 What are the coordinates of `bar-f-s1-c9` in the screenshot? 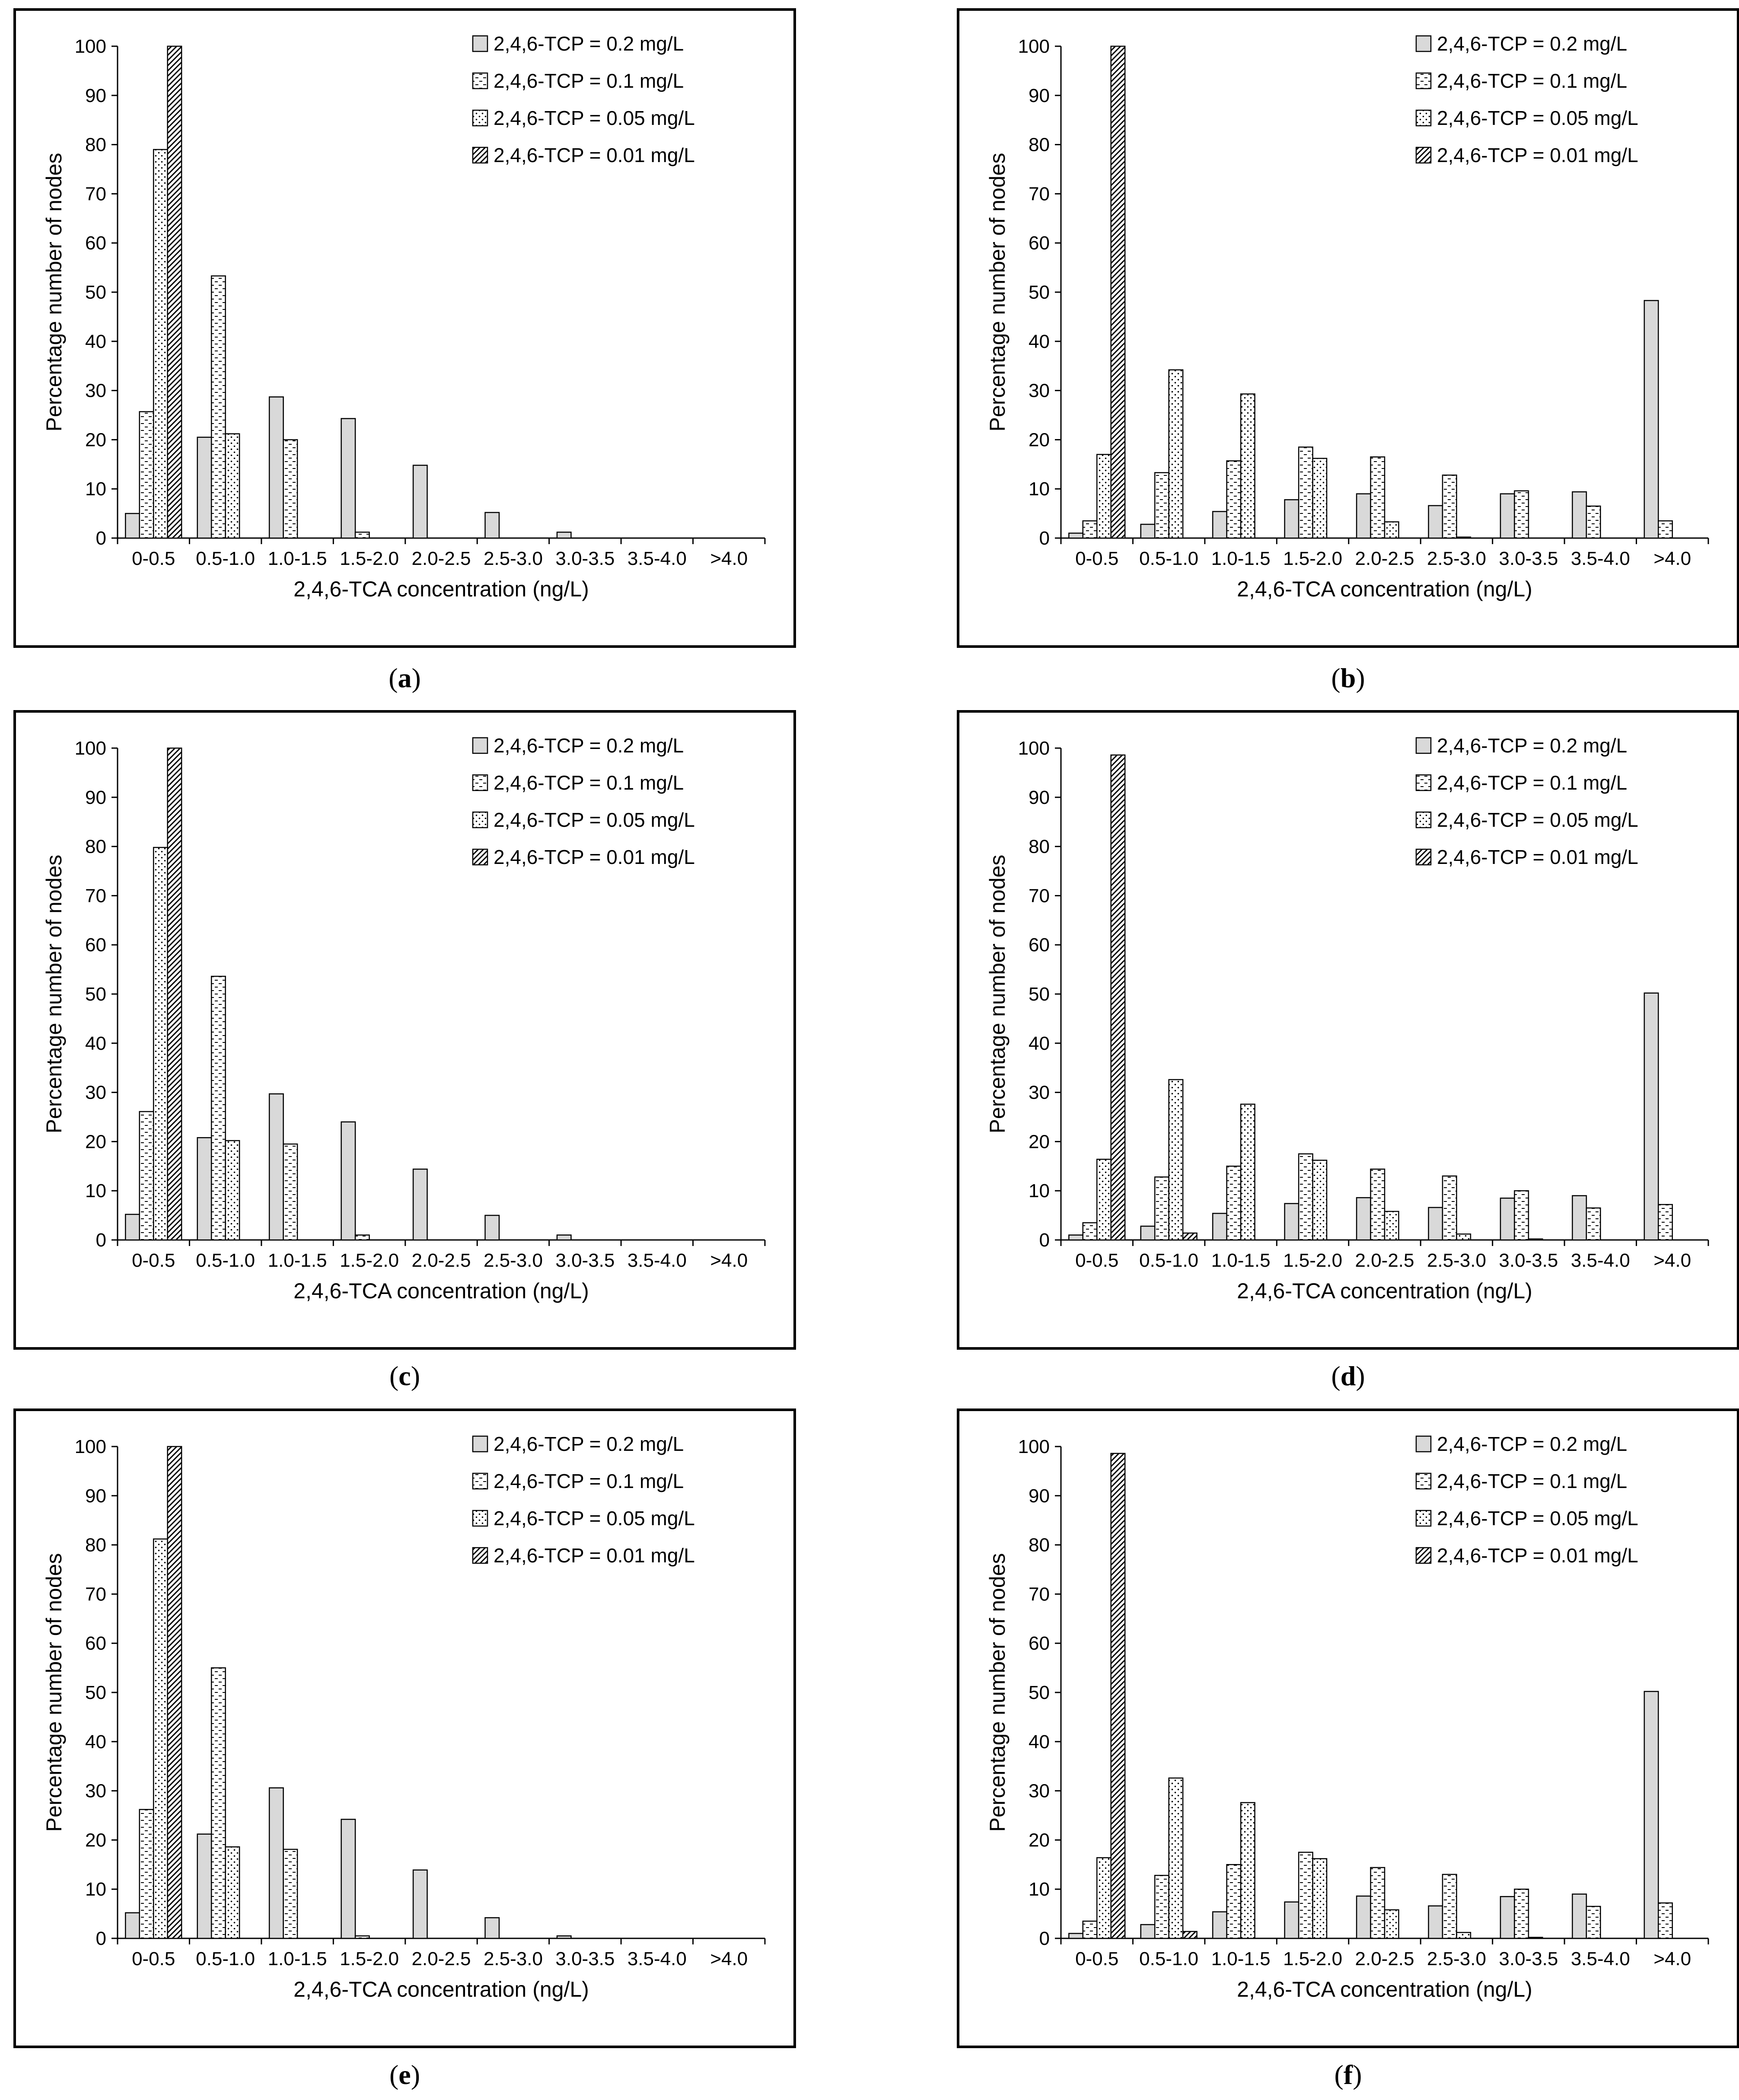 It's located at (1651, 1815).